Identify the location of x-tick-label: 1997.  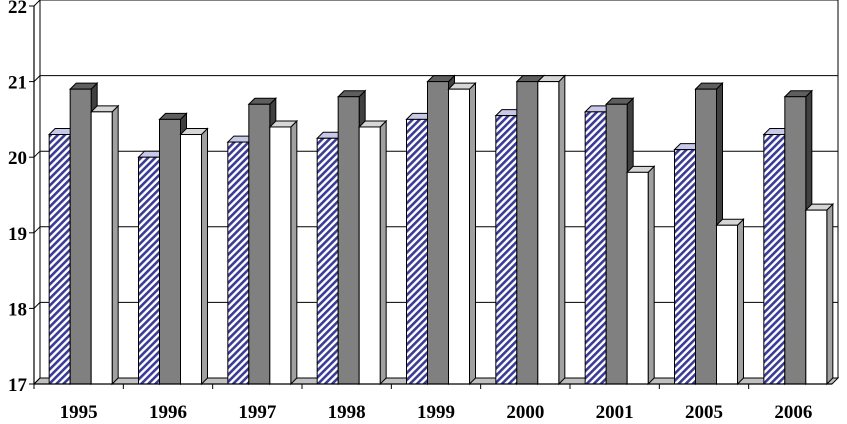
(257, 412).